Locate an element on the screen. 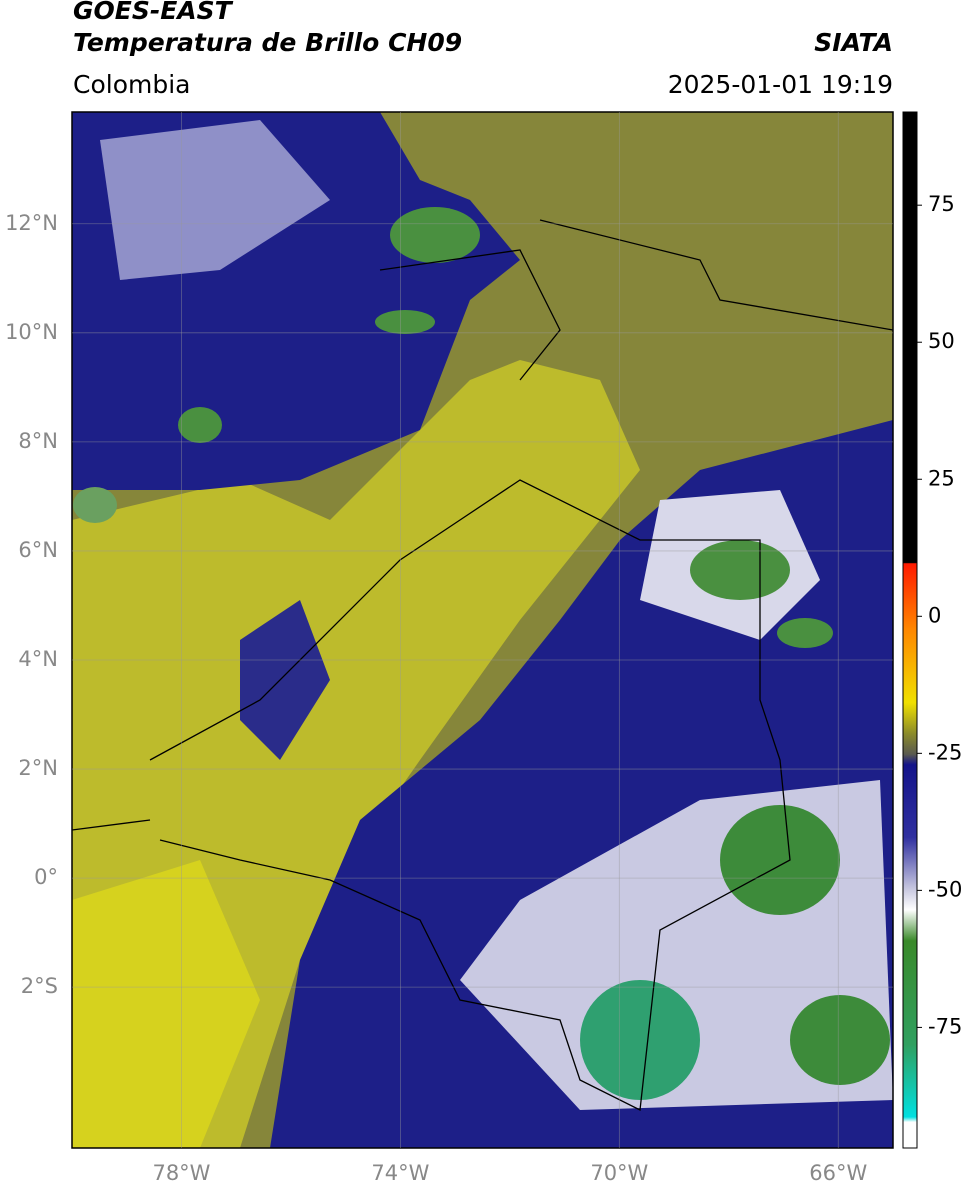  x-tick-label: 74°W is located at coordinates (400, 1173).